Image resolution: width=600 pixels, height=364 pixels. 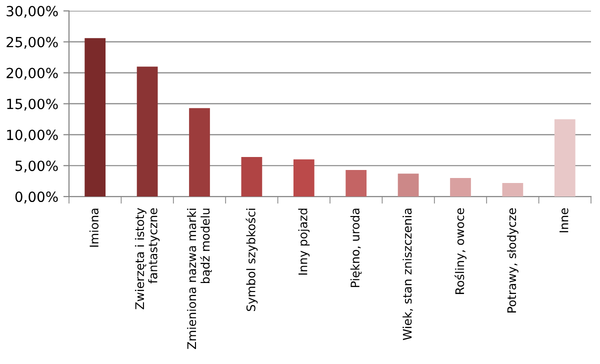 I want to click on x-tick-label: Potrawy, słodycze, so click(x=512, y=260).